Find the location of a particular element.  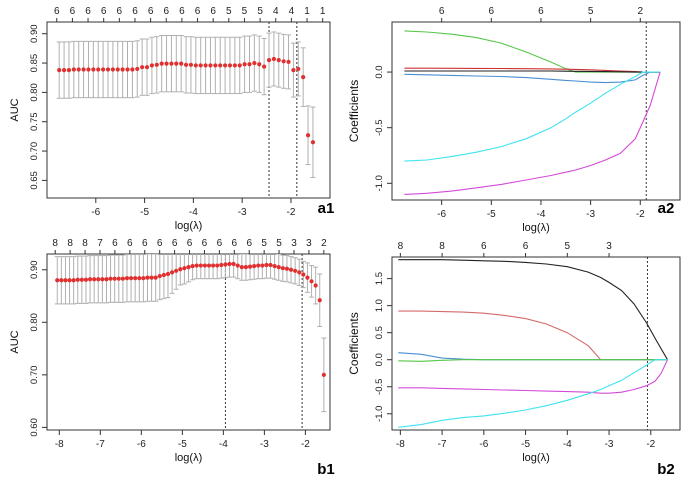

y-tick-label: 0.90 is located at coordinates (34, 33).